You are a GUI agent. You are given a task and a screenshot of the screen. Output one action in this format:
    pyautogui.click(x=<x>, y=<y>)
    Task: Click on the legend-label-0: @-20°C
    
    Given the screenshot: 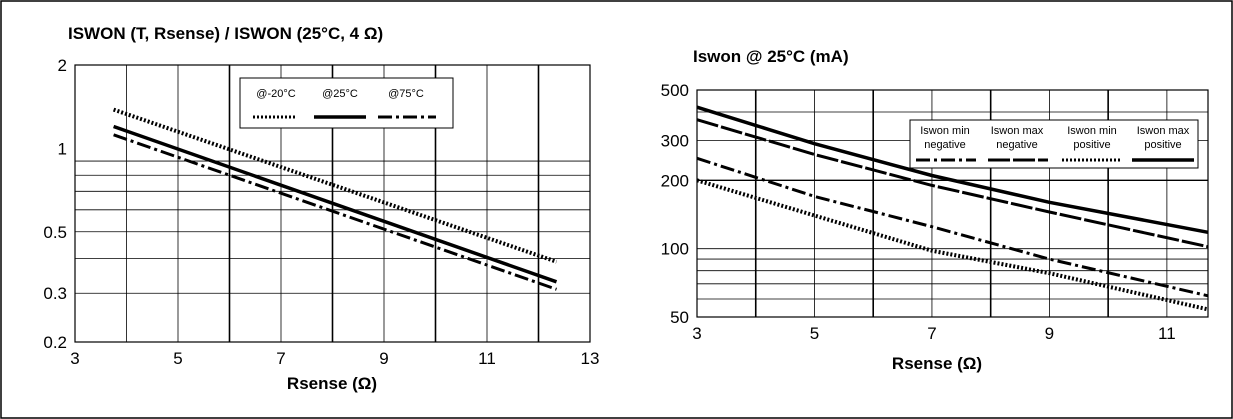 What is the action you would take?
    pyautogui.click(x=275, y=94)
    